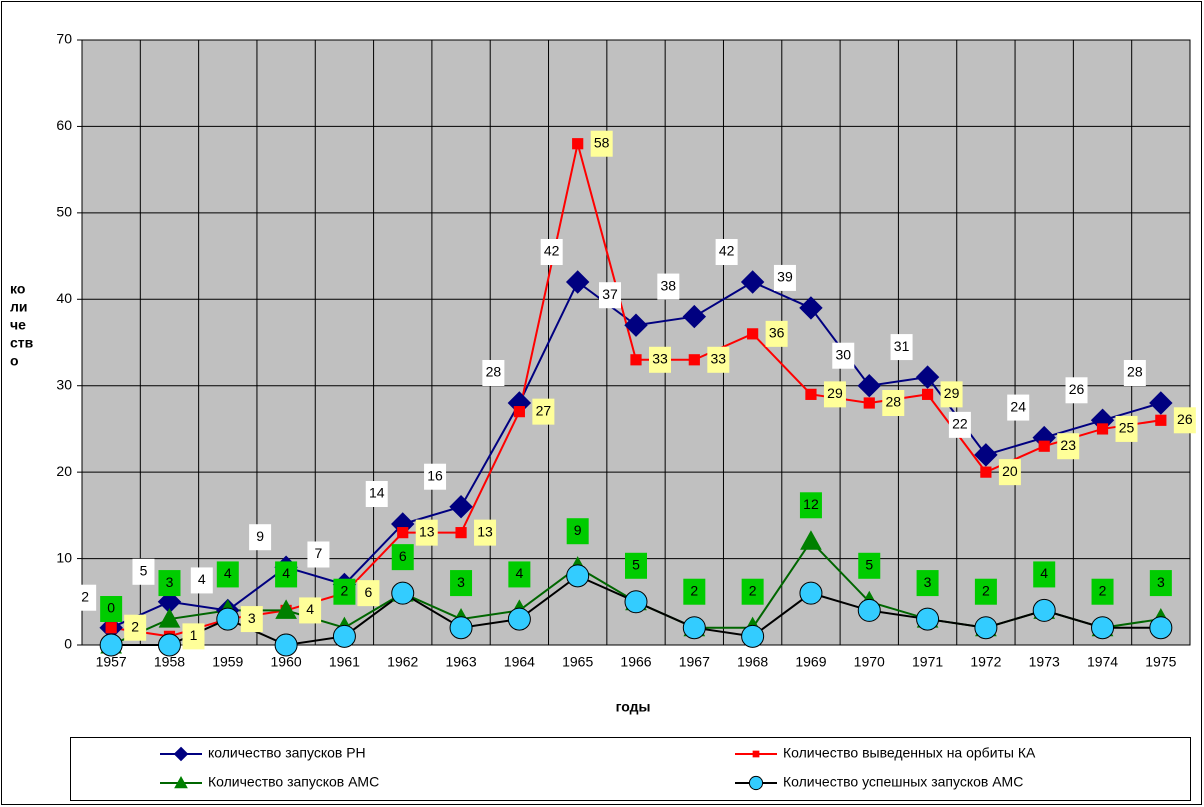  What do you see at coordinates (952, 393) in the screenshot?
I see `data-label: 29` at bounding box center [952, 393].